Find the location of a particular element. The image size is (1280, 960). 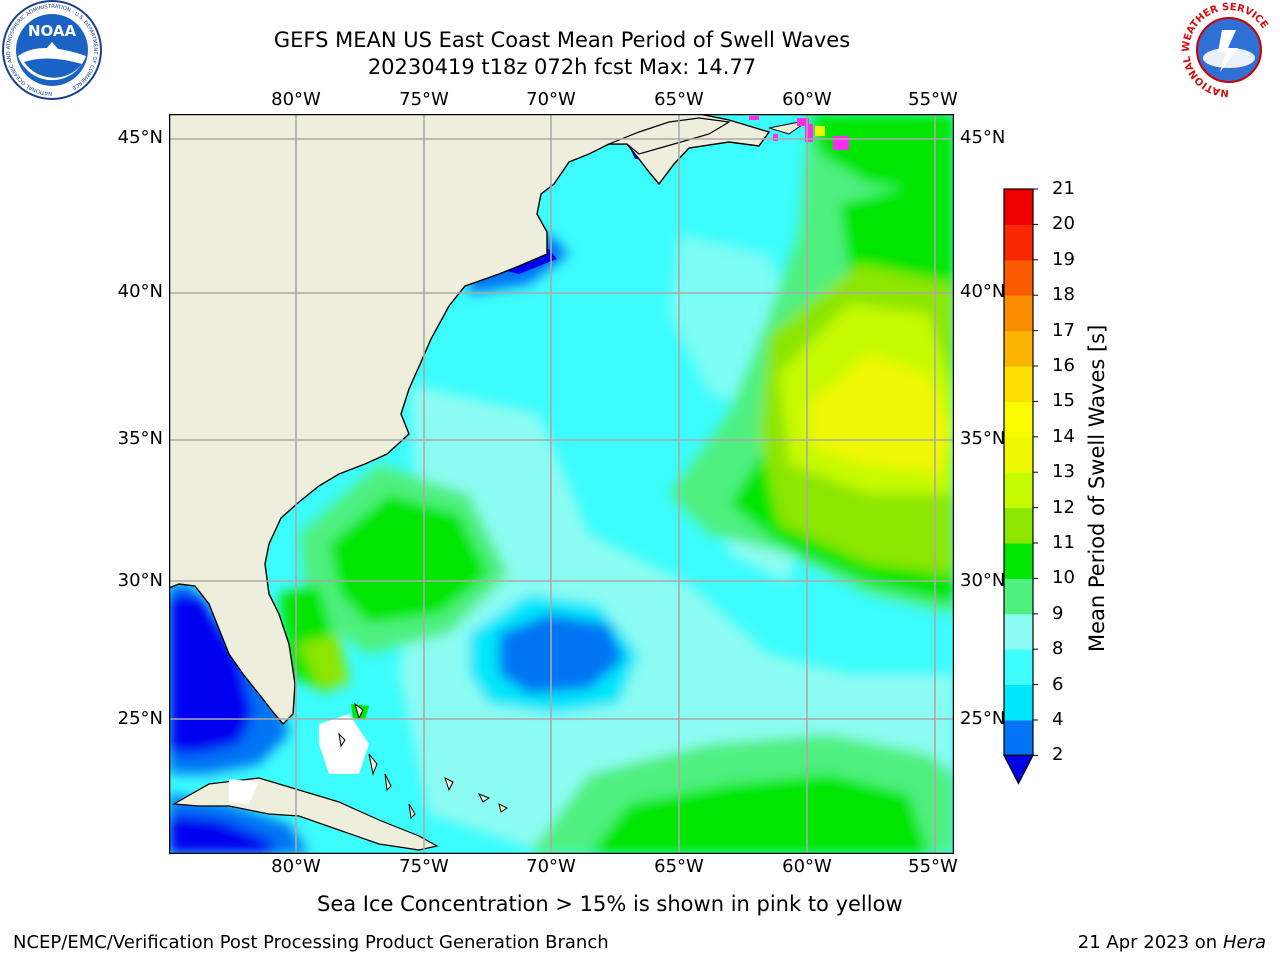

lat-label-left-30n: 30°N is located at coordinates (140, 580).